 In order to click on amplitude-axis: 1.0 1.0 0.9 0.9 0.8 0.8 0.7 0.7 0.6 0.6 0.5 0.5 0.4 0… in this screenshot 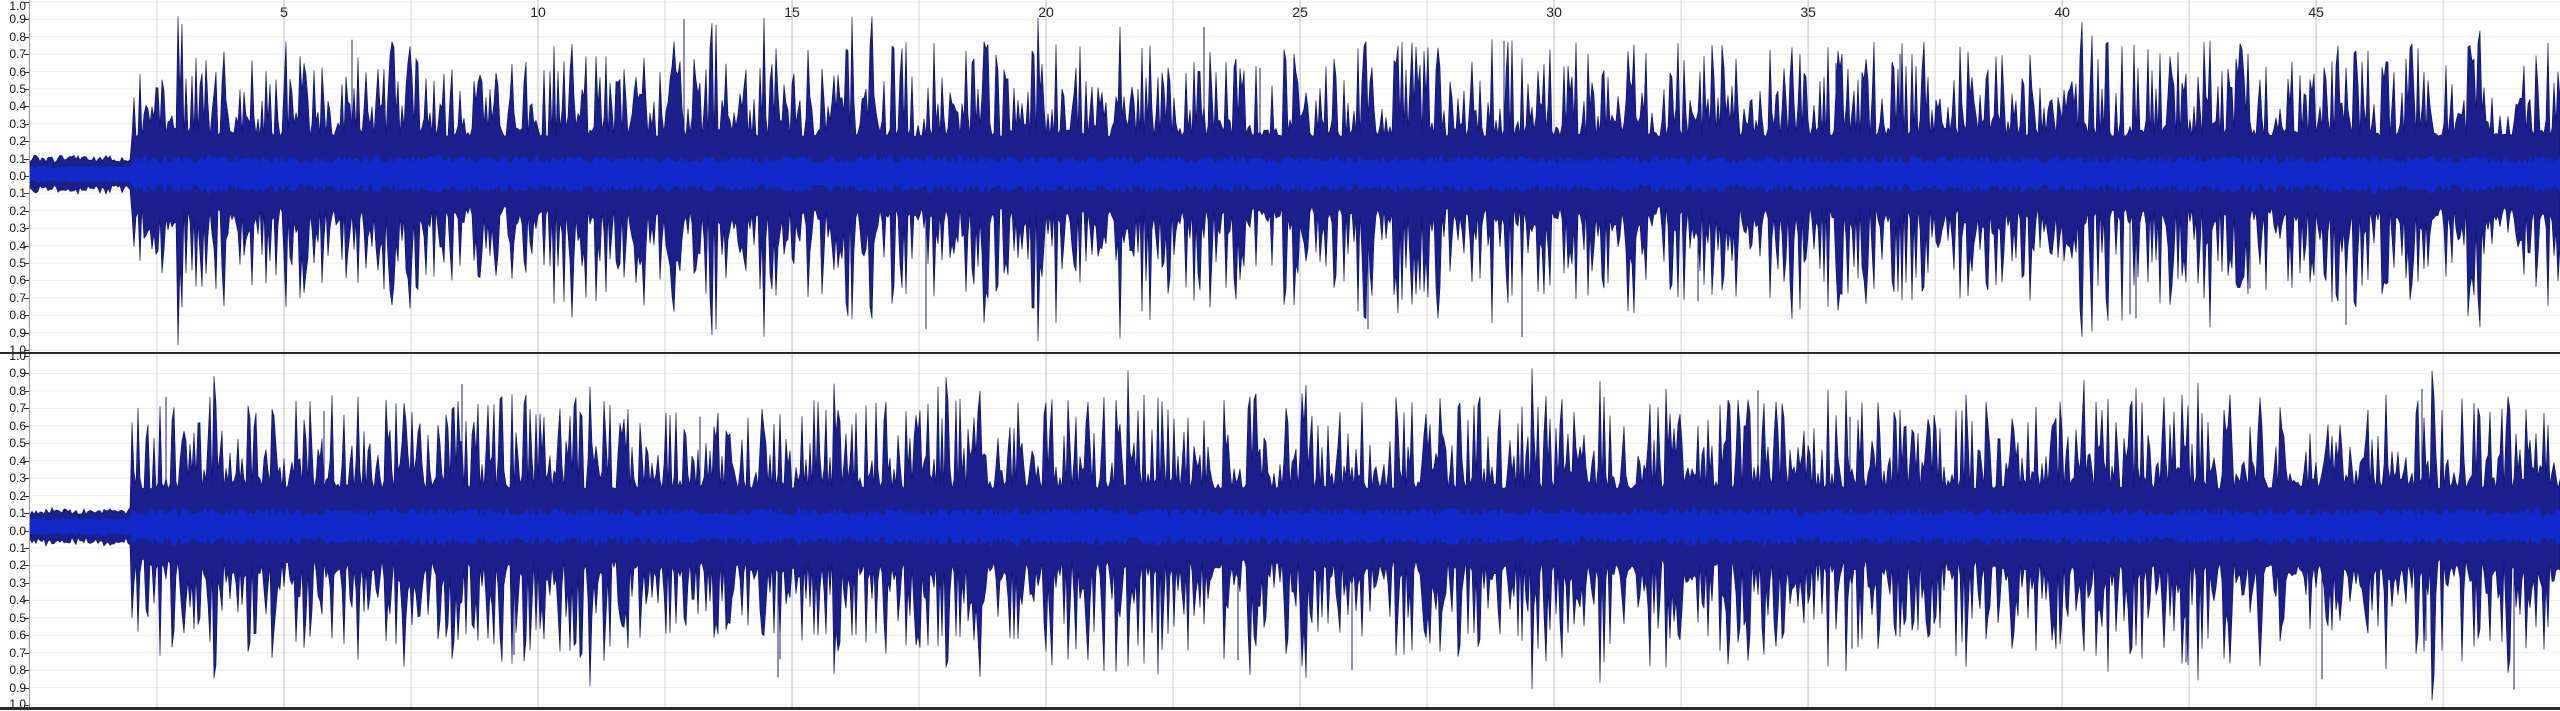, I will do `click(15, 355)`.